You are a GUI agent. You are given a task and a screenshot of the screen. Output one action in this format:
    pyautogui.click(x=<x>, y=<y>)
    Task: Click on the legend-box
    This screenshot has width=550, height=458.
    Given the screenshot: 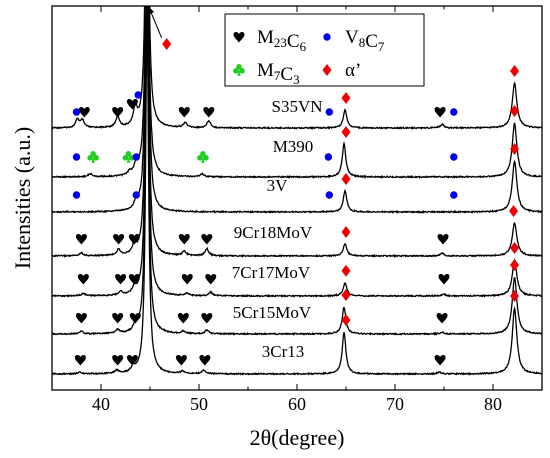 What is the action you would take?
    pyautogui.click(x=324, y=50)
    